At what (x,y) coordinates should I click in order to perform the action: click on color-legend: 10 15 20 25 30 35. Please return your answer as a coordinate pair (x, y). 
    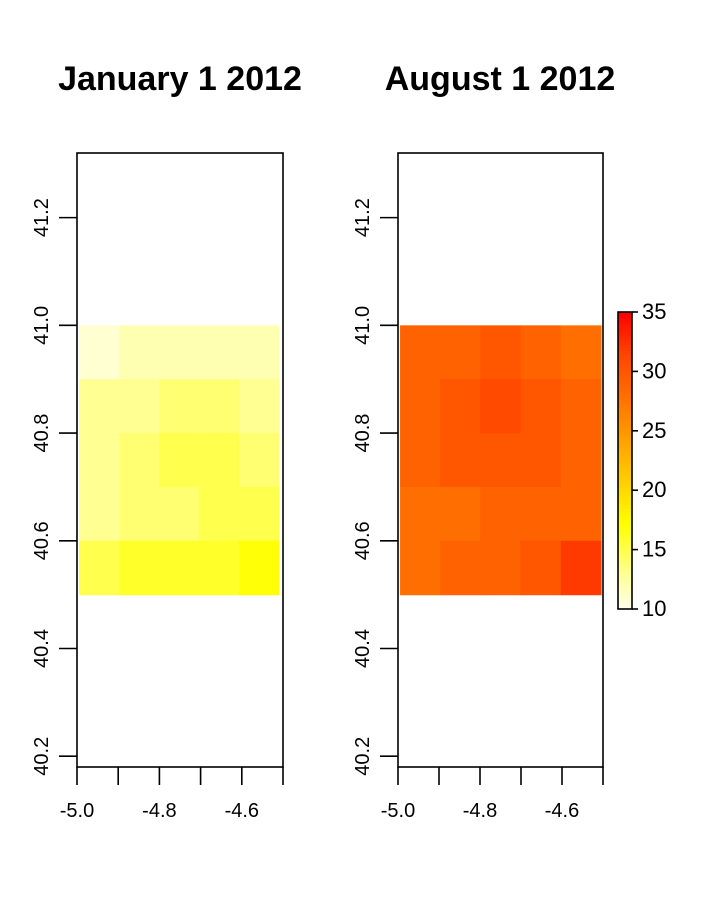
    Looking at the image, I should click on (641, 460).